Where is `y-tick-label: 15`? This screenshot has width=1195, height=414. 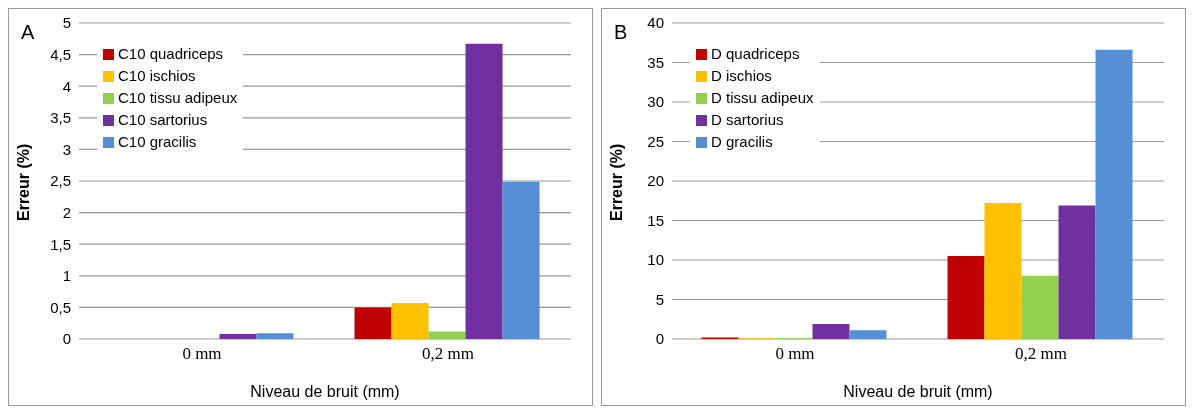
y-tick-label: 15 is located at coordinates (655, 220).